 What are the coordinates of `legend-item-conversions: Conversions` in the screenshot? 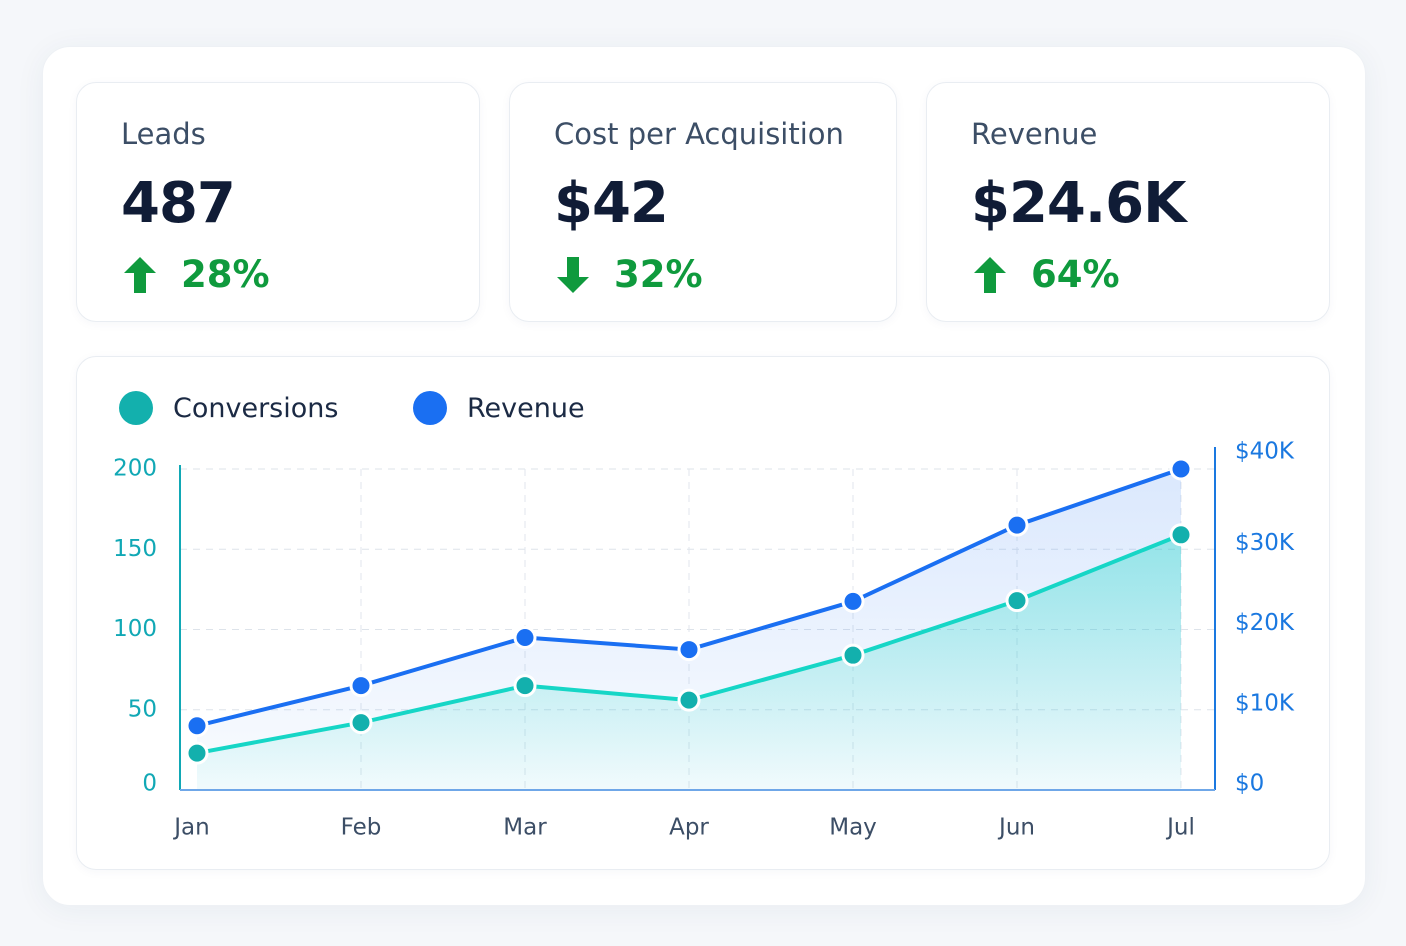 It's located at (228, 408).